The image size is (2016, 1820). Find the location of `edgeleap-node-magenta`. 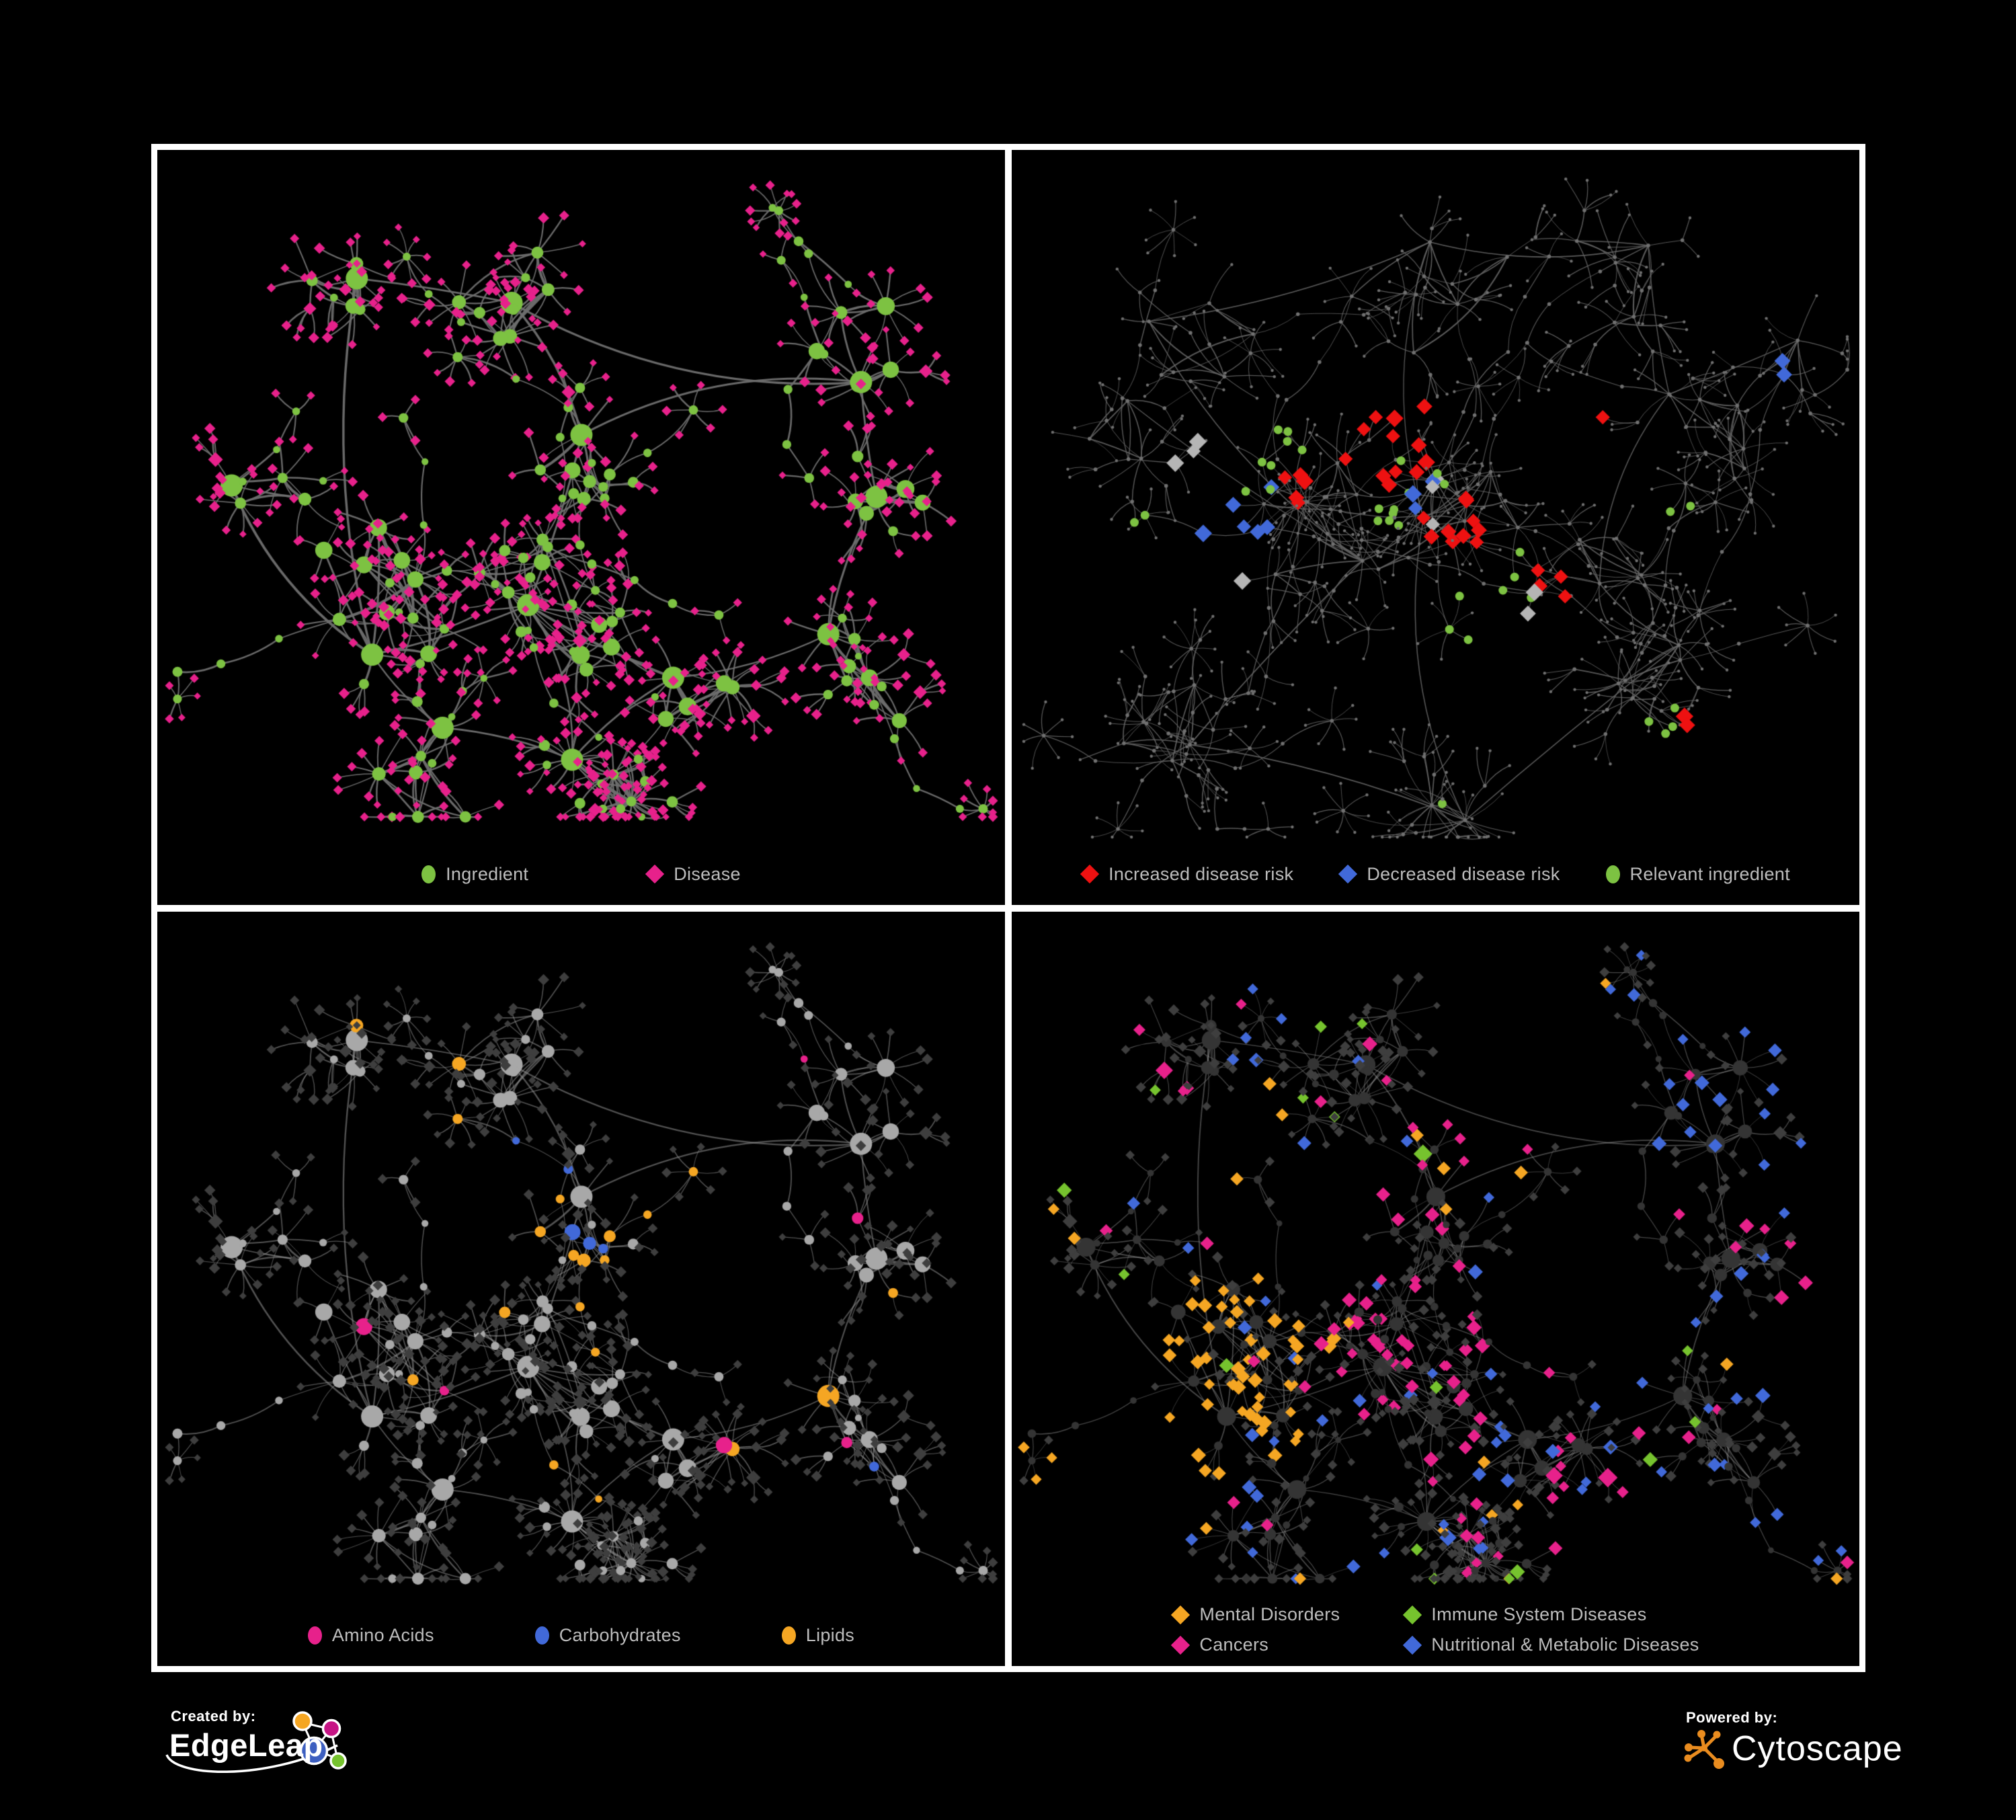

edgeleap-node-magenta is located at coordinates (331, 1728).